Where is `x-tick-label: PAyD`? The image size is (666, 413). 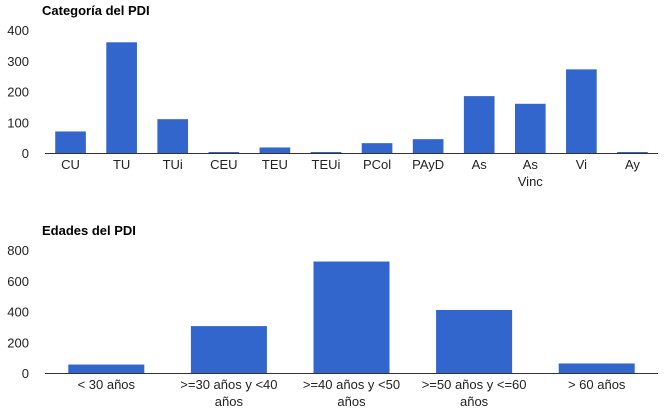
x-tick-label: PAyD is located at coordinates (428, 164).